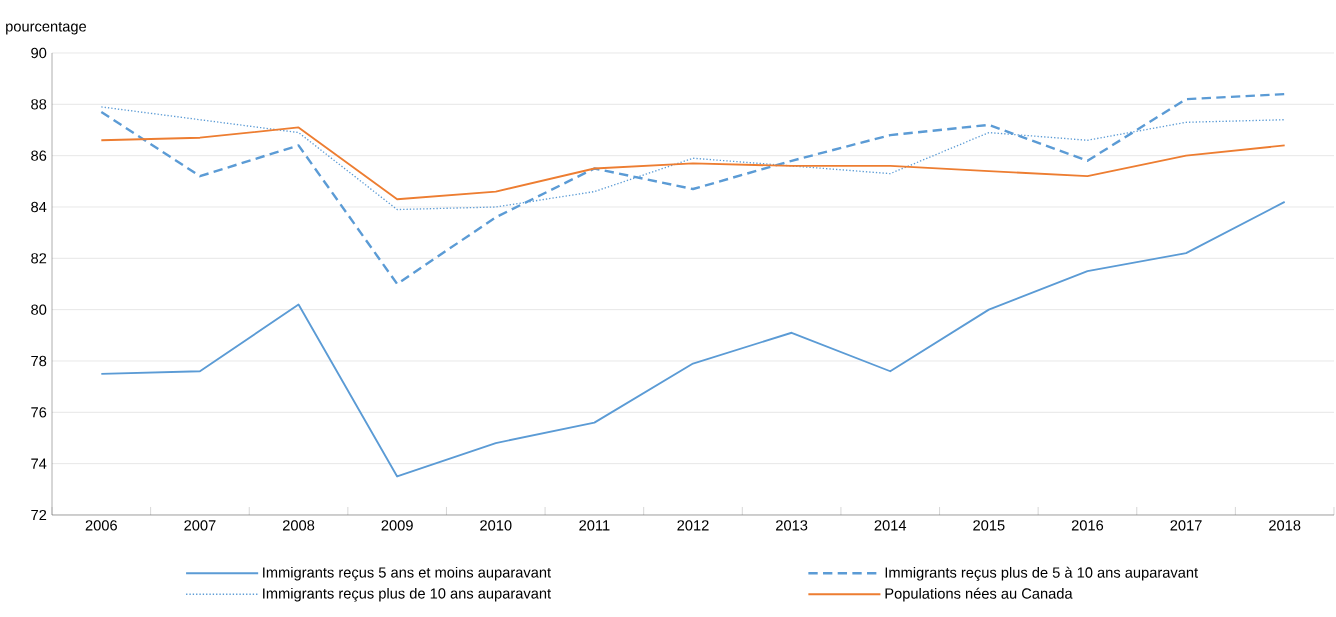  Describe the element at coordinates (39, 463) in the screenshot. I see `y-tick-label: 74` at that location.